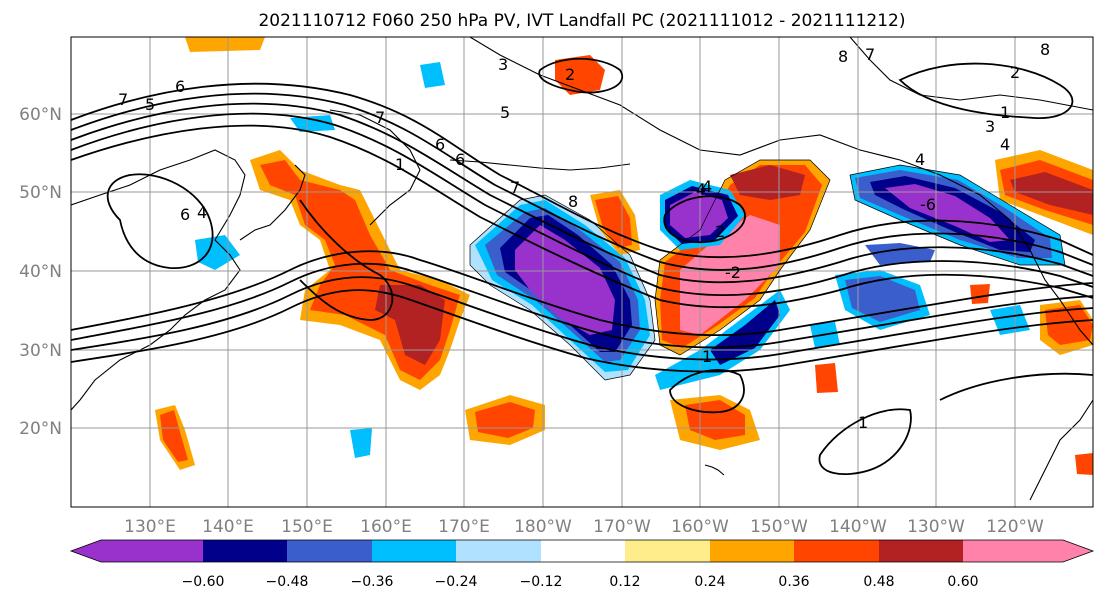  What do you see at coordinates (624, 582) in the screenshot?
I see `colorbar-tick-label: 0.12` at bounding box center [624, 582].